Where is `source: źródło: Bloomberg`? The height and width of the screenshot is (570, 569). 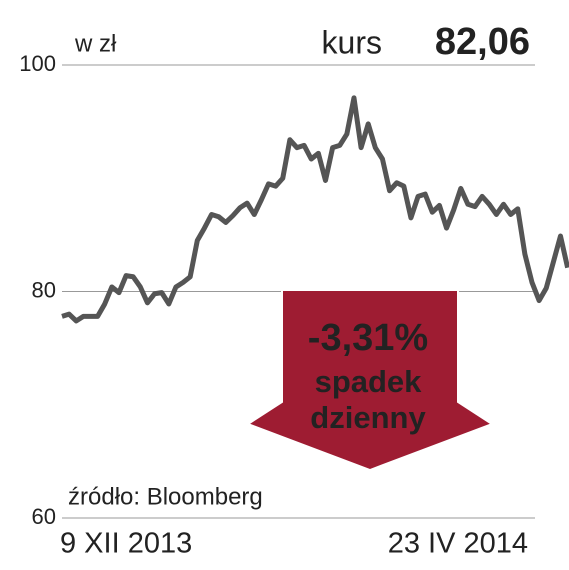 source: źródło: Bloomberg is located at coordinates (165, 496).